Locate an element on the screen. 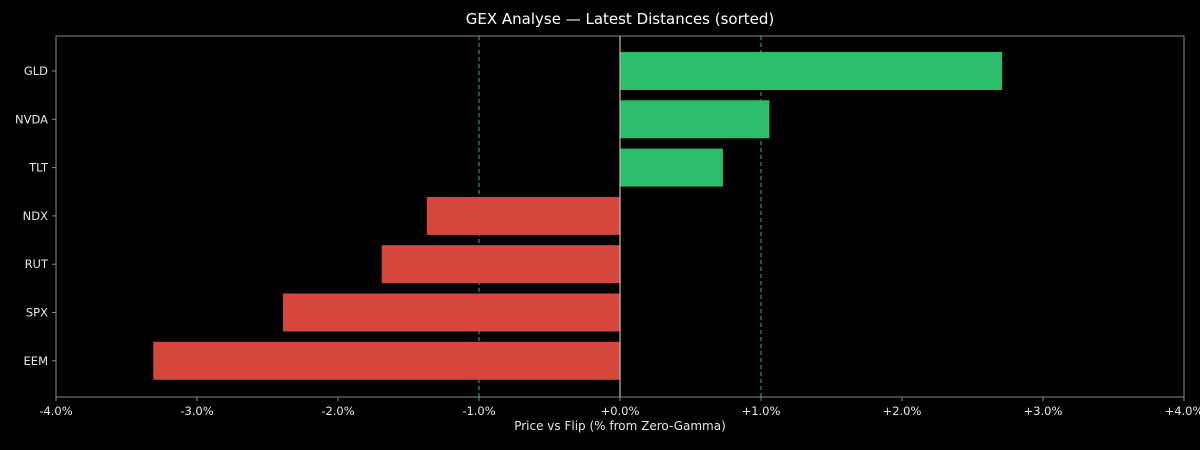 The width and height of the screenshot is (1200, 450). y-axis: GLD NVDA TLT NDX RUT SPX EEM is located at coordinates (35, 216).